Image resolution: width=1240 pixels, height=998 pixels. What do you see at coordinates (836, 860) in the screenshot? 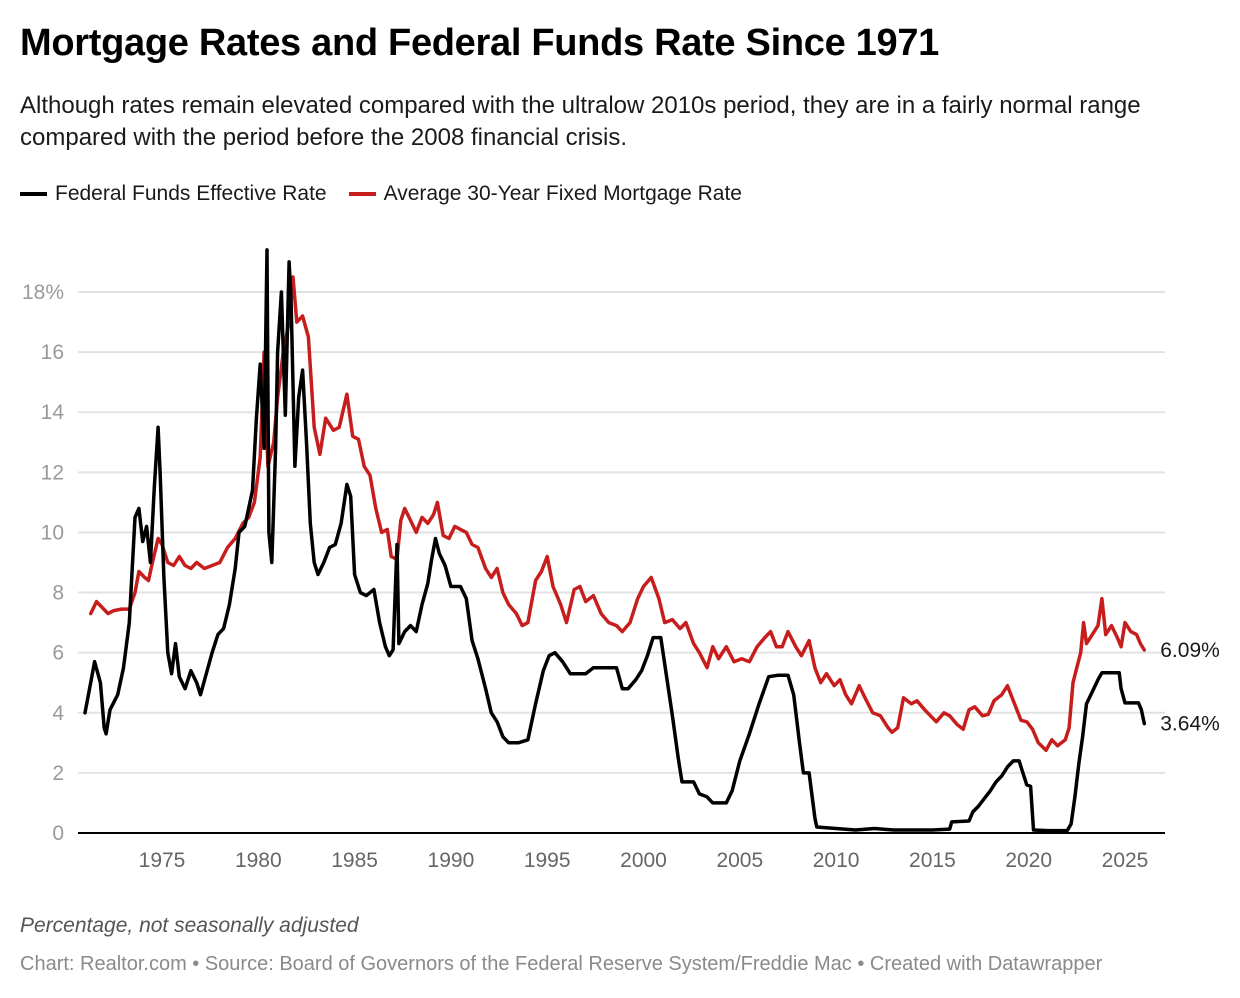
I see `x-tick-label: 2010` at bounding box center [836, 860].